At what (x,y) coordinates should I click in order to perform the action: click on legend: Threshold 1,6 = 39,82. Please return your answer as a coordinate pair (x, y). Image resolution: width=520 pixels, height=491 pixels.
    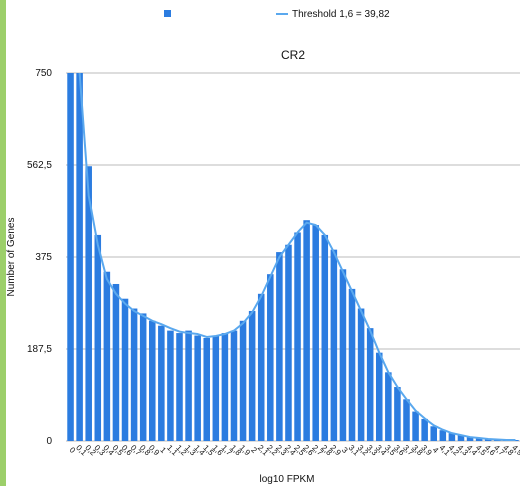
    Looking at the image, I should click on (277, 14).